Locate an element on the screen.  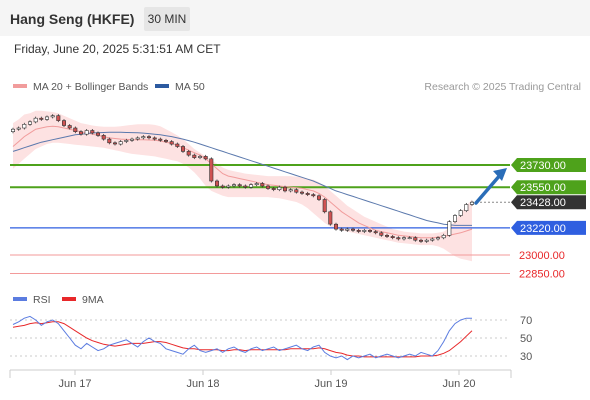
timeframe-button: 30 MIN is located at coordinates (167, 19).